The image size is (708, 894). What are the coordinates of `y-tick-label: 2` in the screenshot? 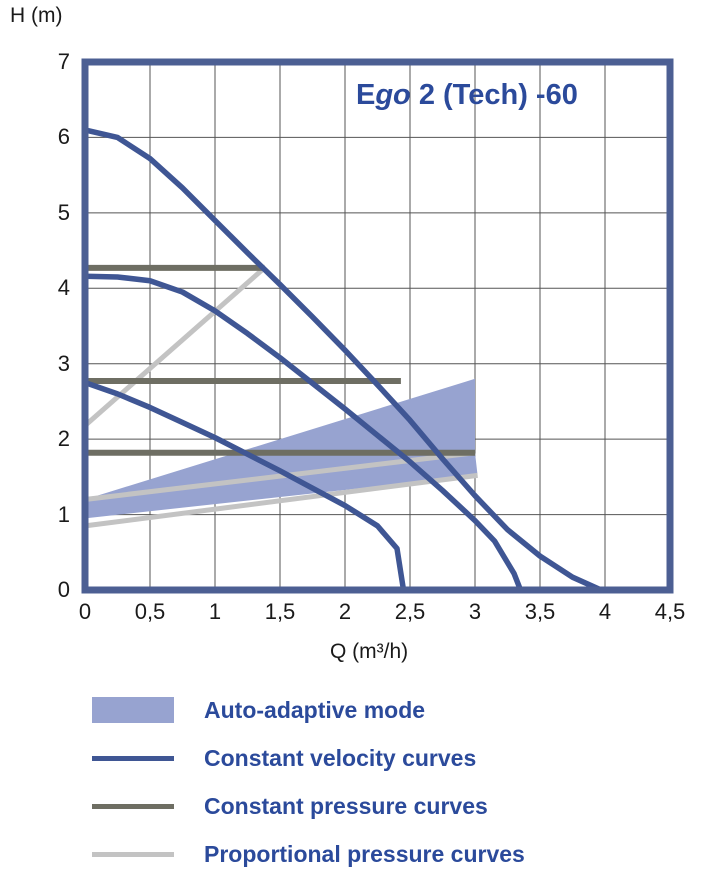 It's located at (63, 439).